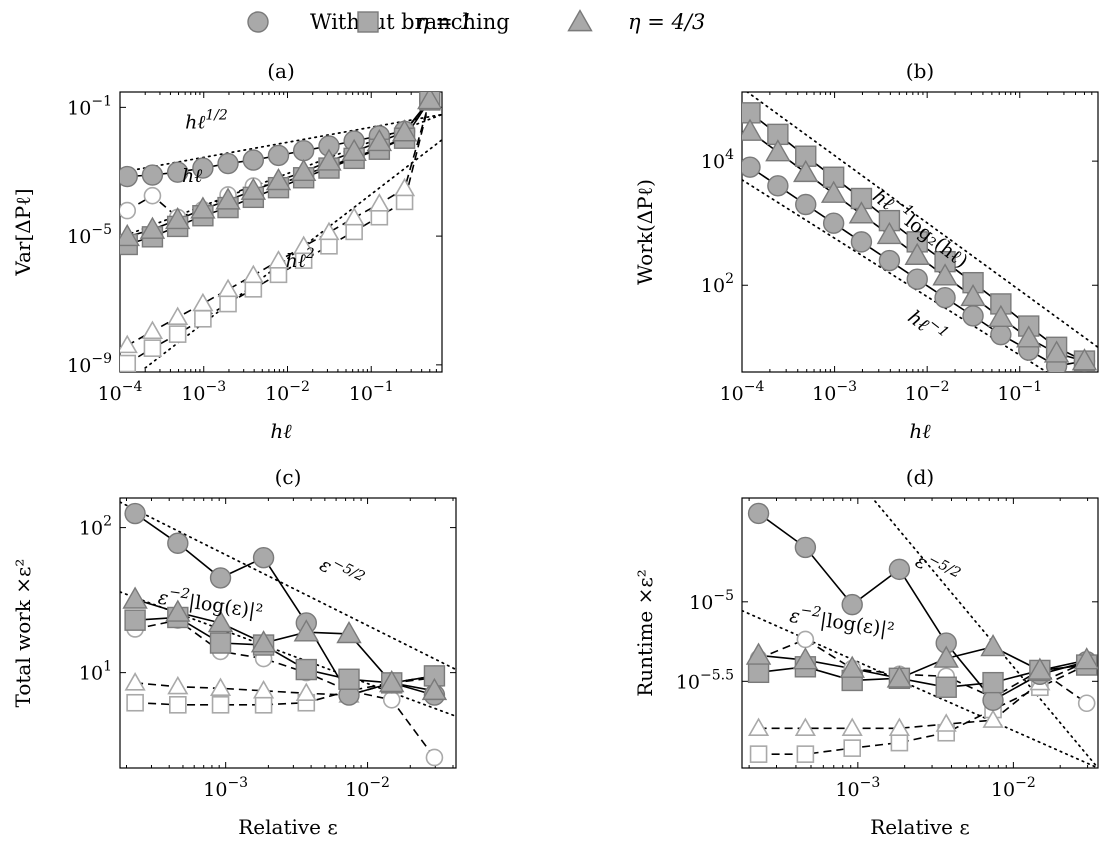 This screenshot has width=1099, height=845. What do you see at coordinates (163, 598) in the screenshot?
I see `annotation-base: ε` at bounding box center [163, 598].